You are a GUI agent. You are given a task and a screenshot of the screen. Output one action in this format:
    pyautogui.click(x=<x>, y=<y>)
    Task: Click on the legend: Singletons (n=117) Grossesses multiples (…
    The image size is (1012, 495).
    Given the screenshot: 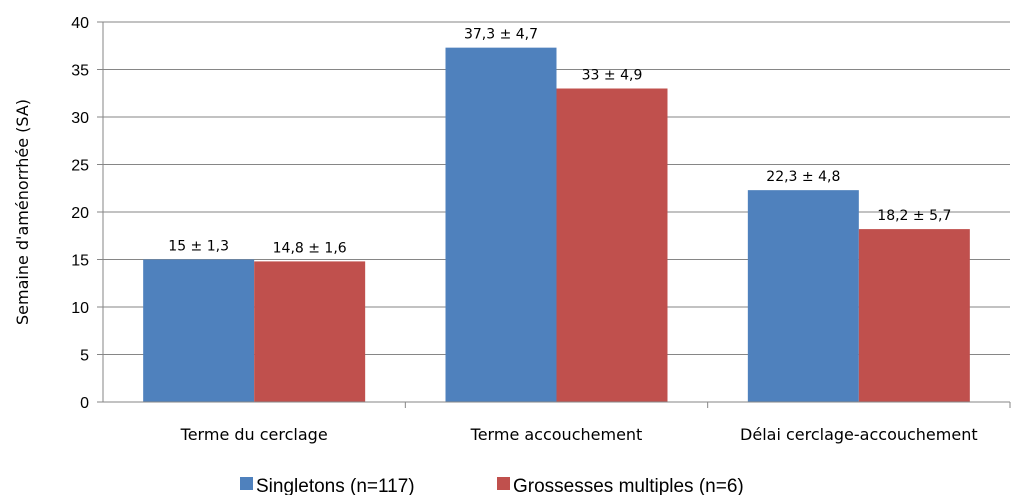 What is the action you would take?
    pyautogui.click(x=492, y=485)
    